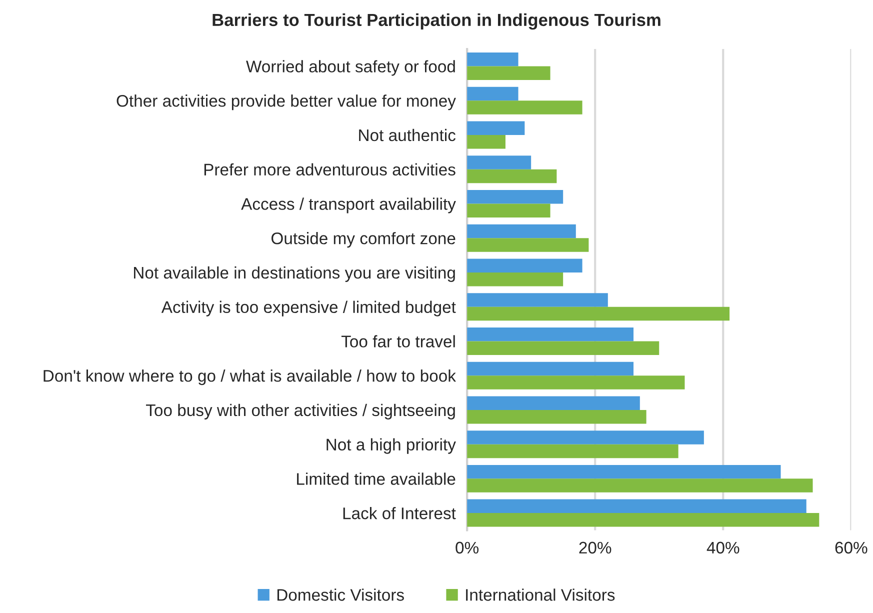  I want to click on y-tick-label: Not available in destinations you are visiting, so click(294, 274).